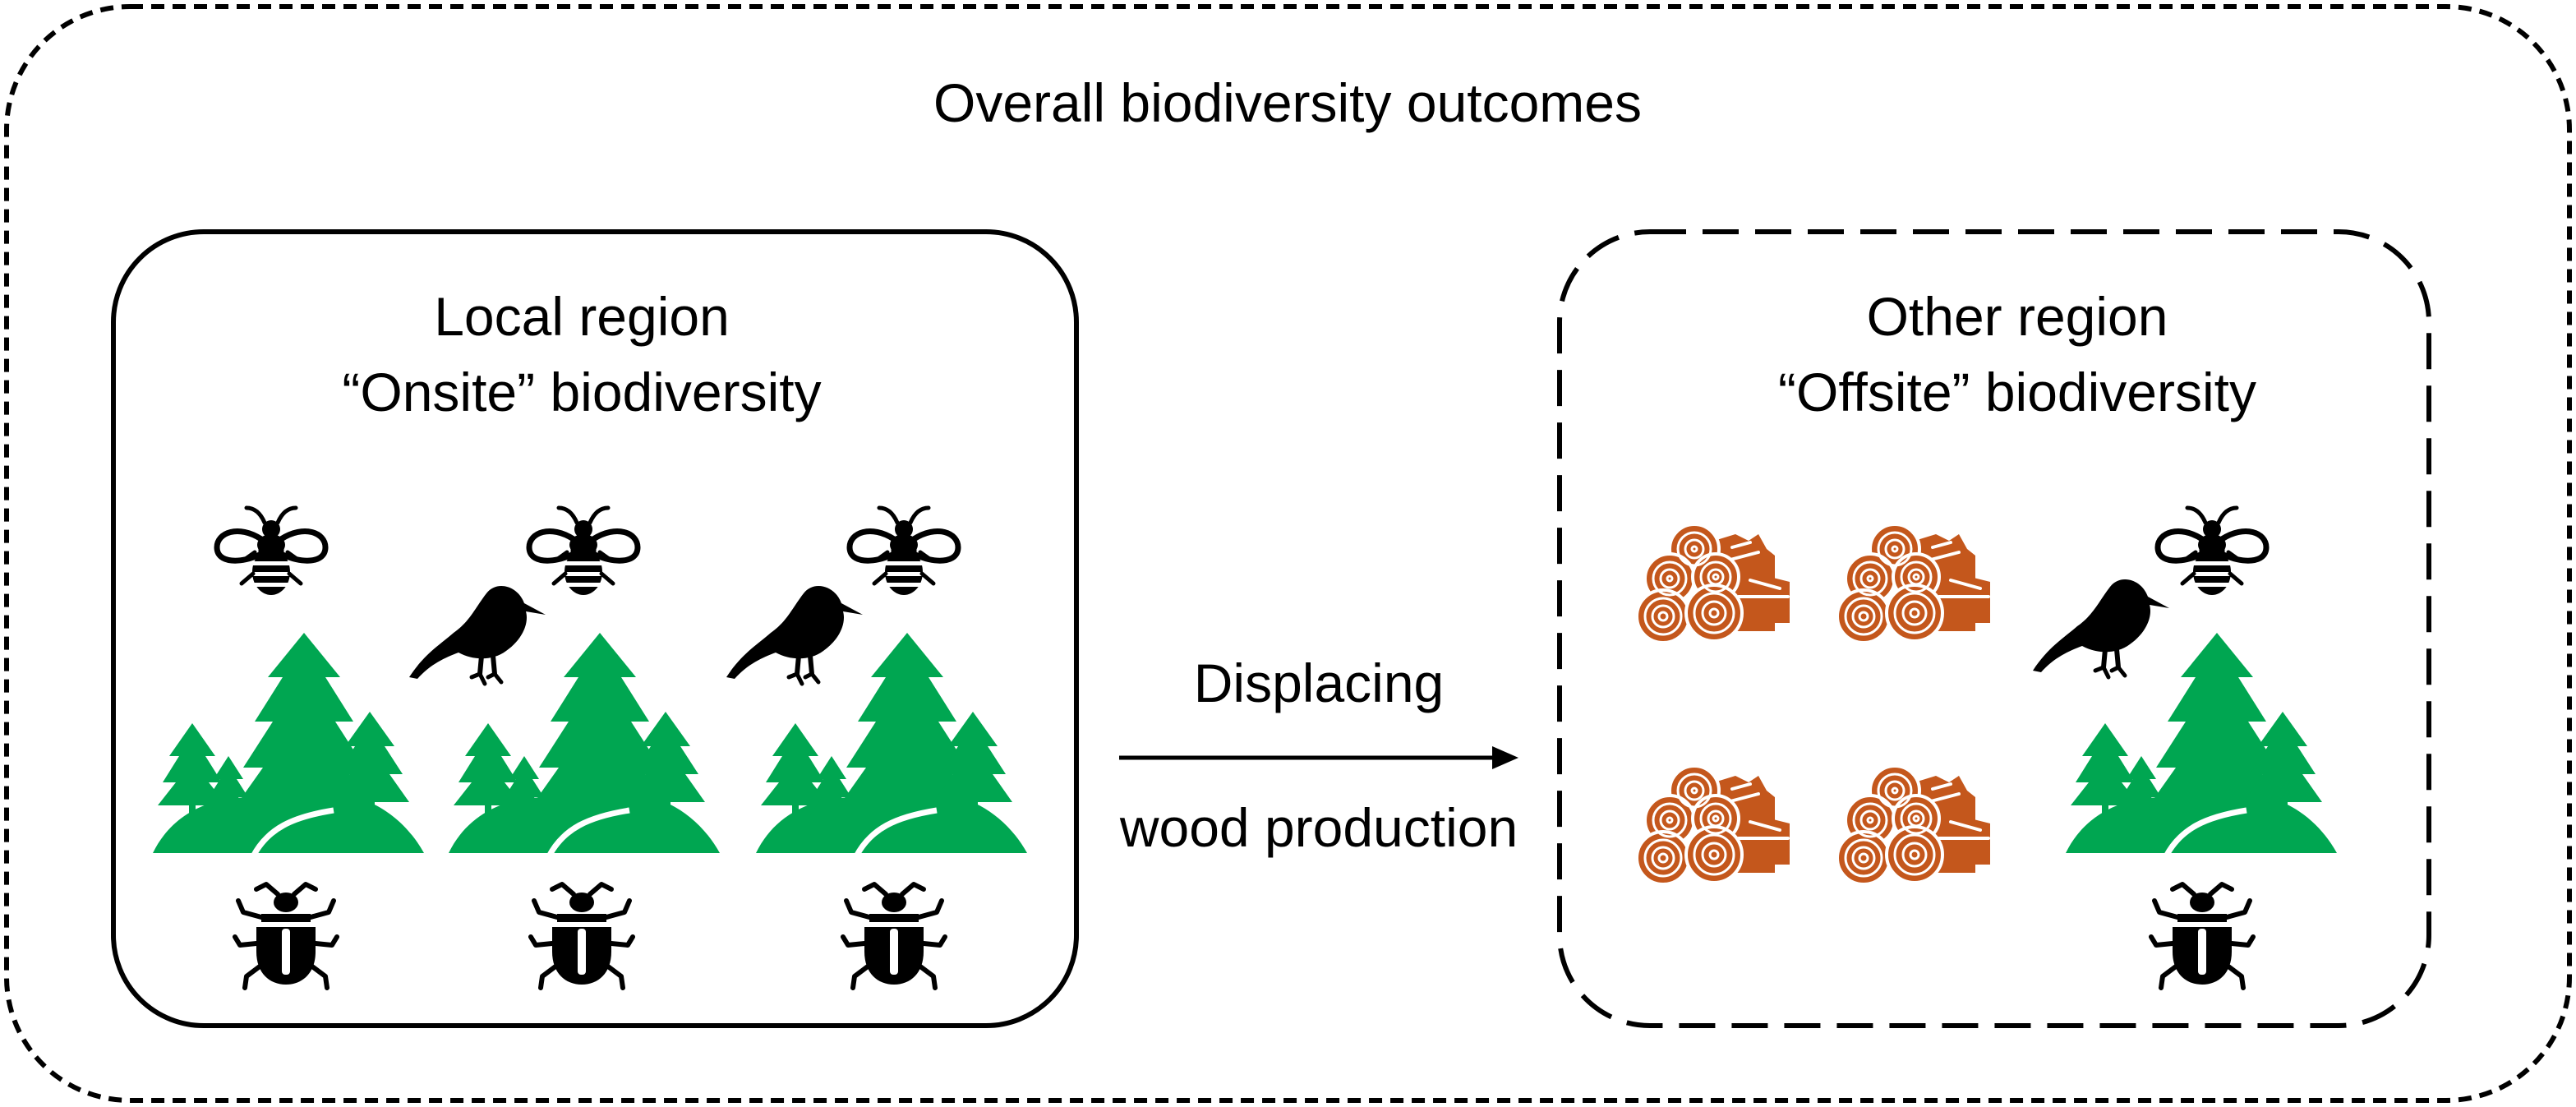 This screenshot has width=2576, height=1107. Describe the element at coordinates (581, 392) in the screenshot. I see `local-region-subtitle: “Onsite” biodiversity` at that location.